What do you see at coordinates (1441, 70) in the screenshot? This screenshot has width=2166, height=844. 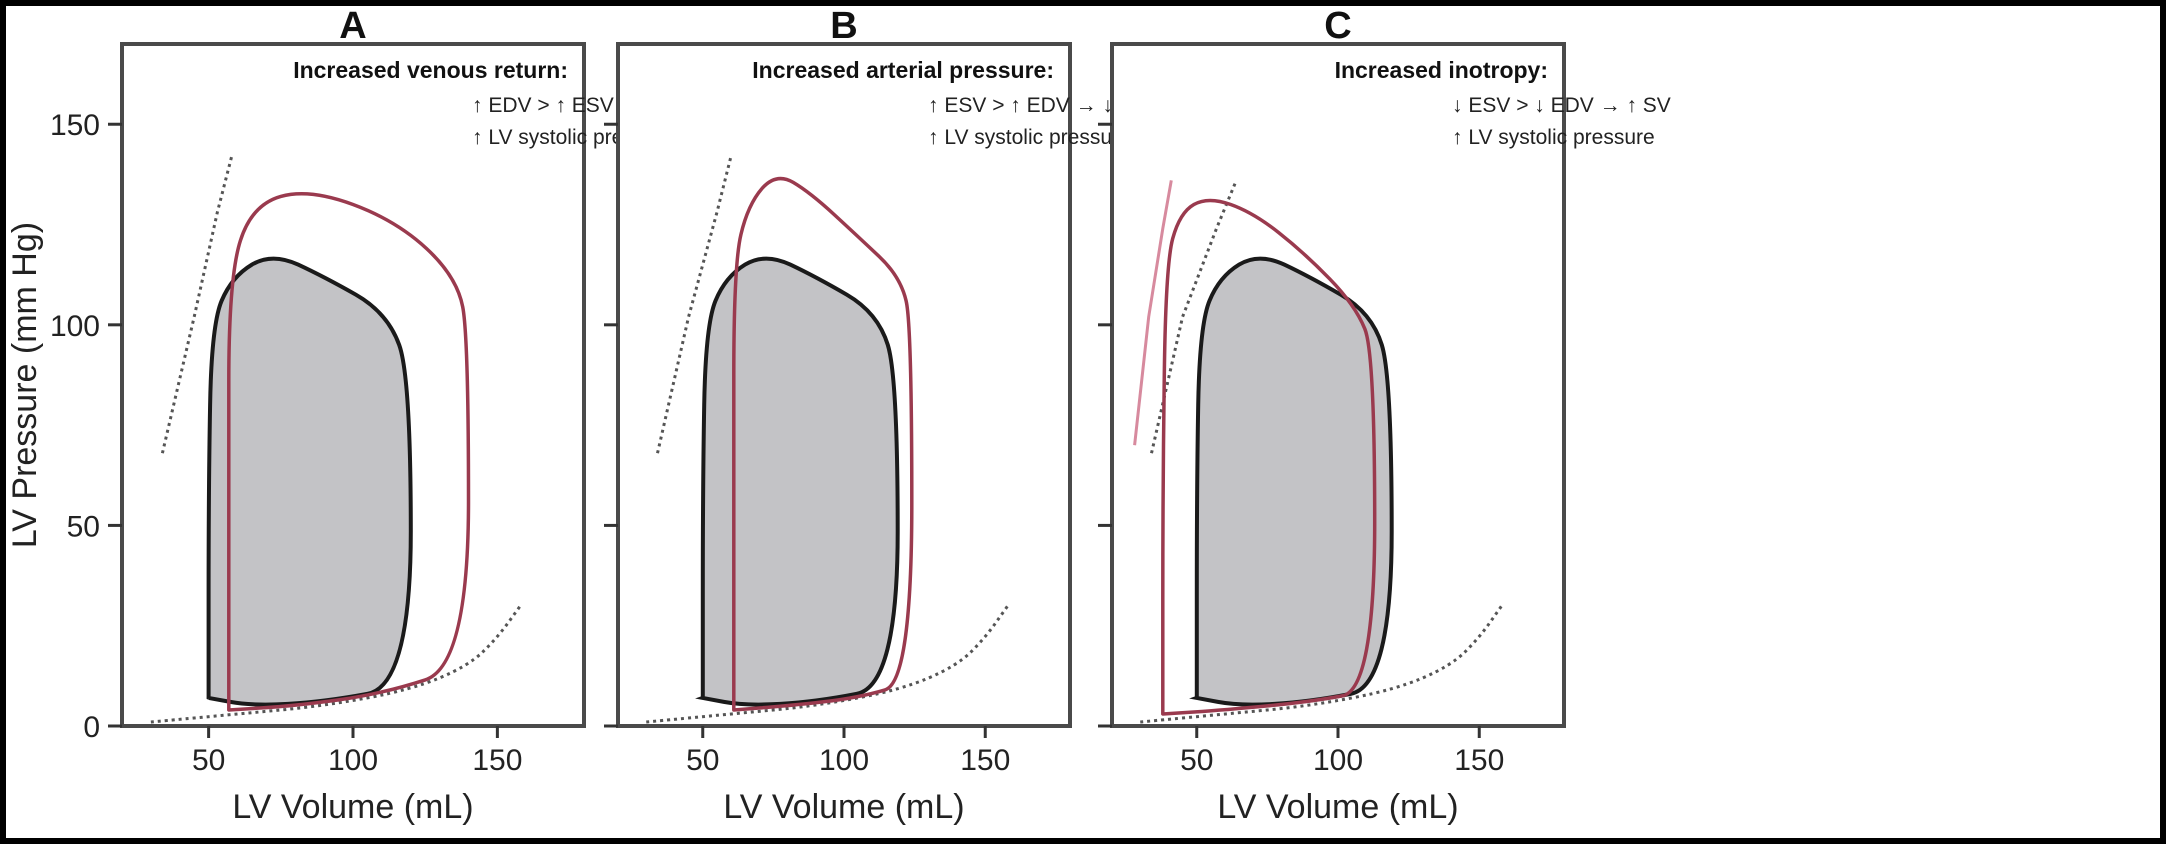 I see `annotation-heading: Increased inotropy:` at bounding box center [1441, 70].